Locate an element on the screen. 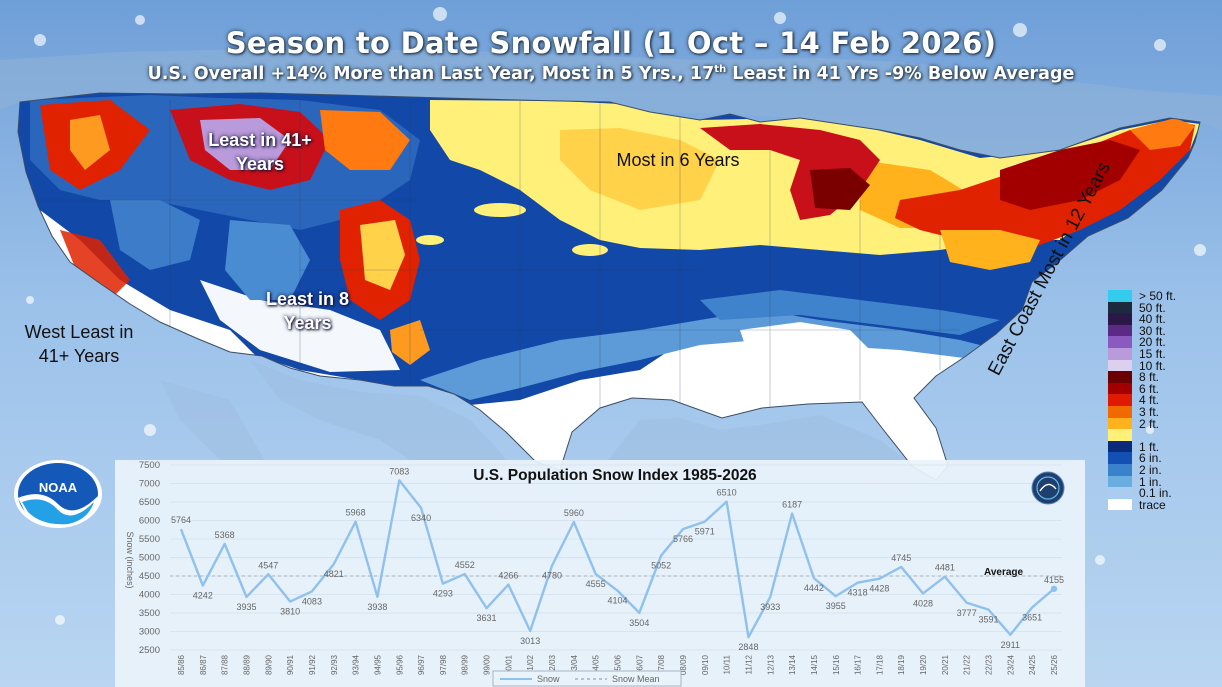 This screenshot has height=687, width=1222. average-label: Average is located at coordinates (1004, 572).